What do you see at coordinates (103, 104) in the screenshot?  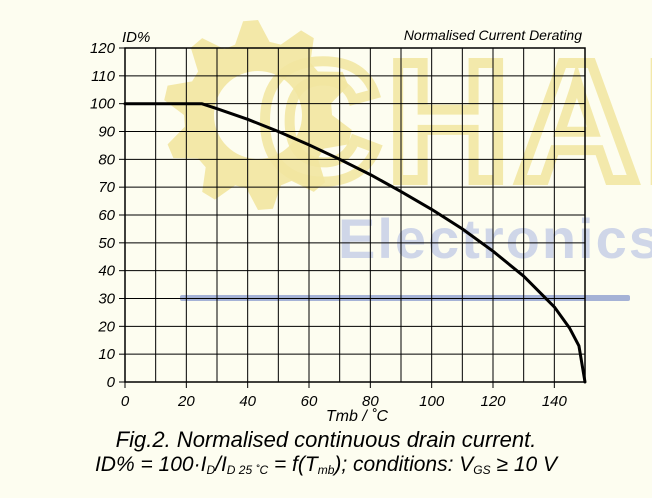 I see `y-tick-label: 100` at bounding box center [103, 104].